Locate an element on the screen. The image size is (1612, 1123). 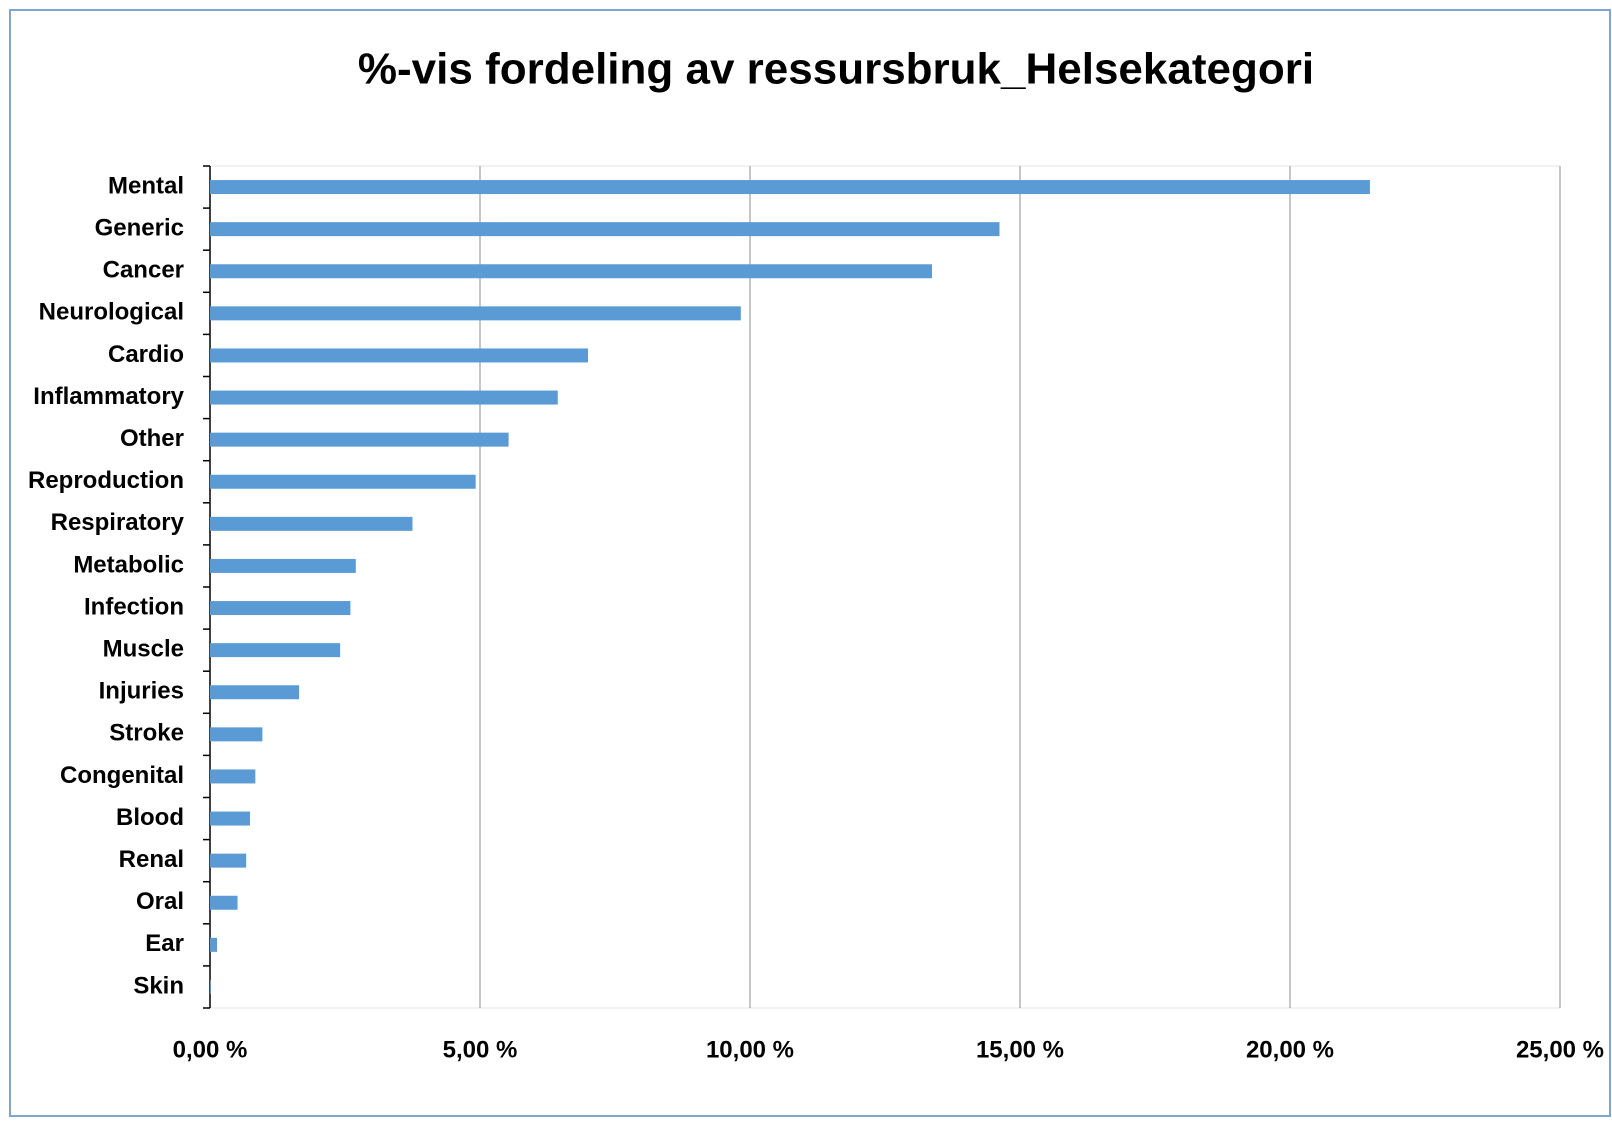
x-tick-label: 0,00 % is located at coordinates (210, 1049).